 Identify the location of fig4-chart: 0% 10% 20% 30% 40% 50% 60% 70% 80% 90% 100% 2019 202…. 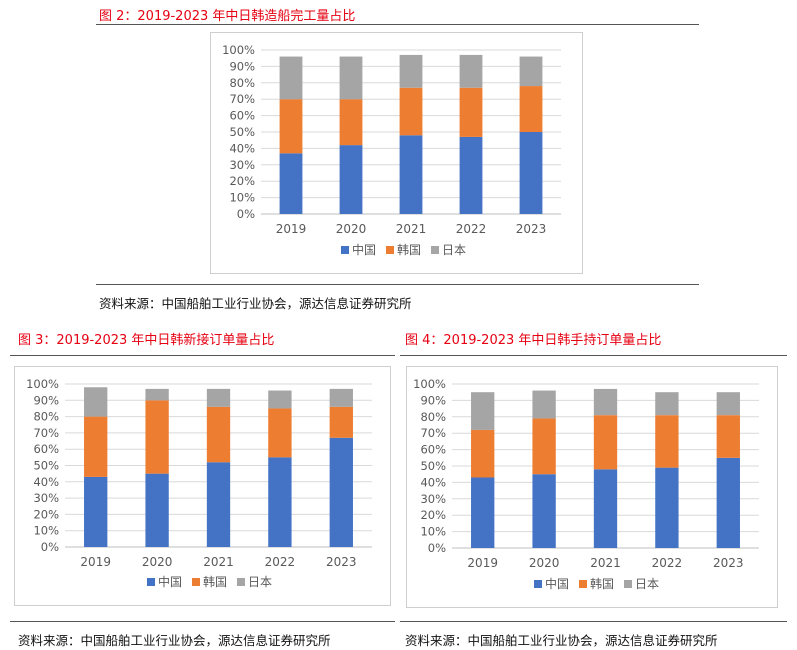
(586, 484).